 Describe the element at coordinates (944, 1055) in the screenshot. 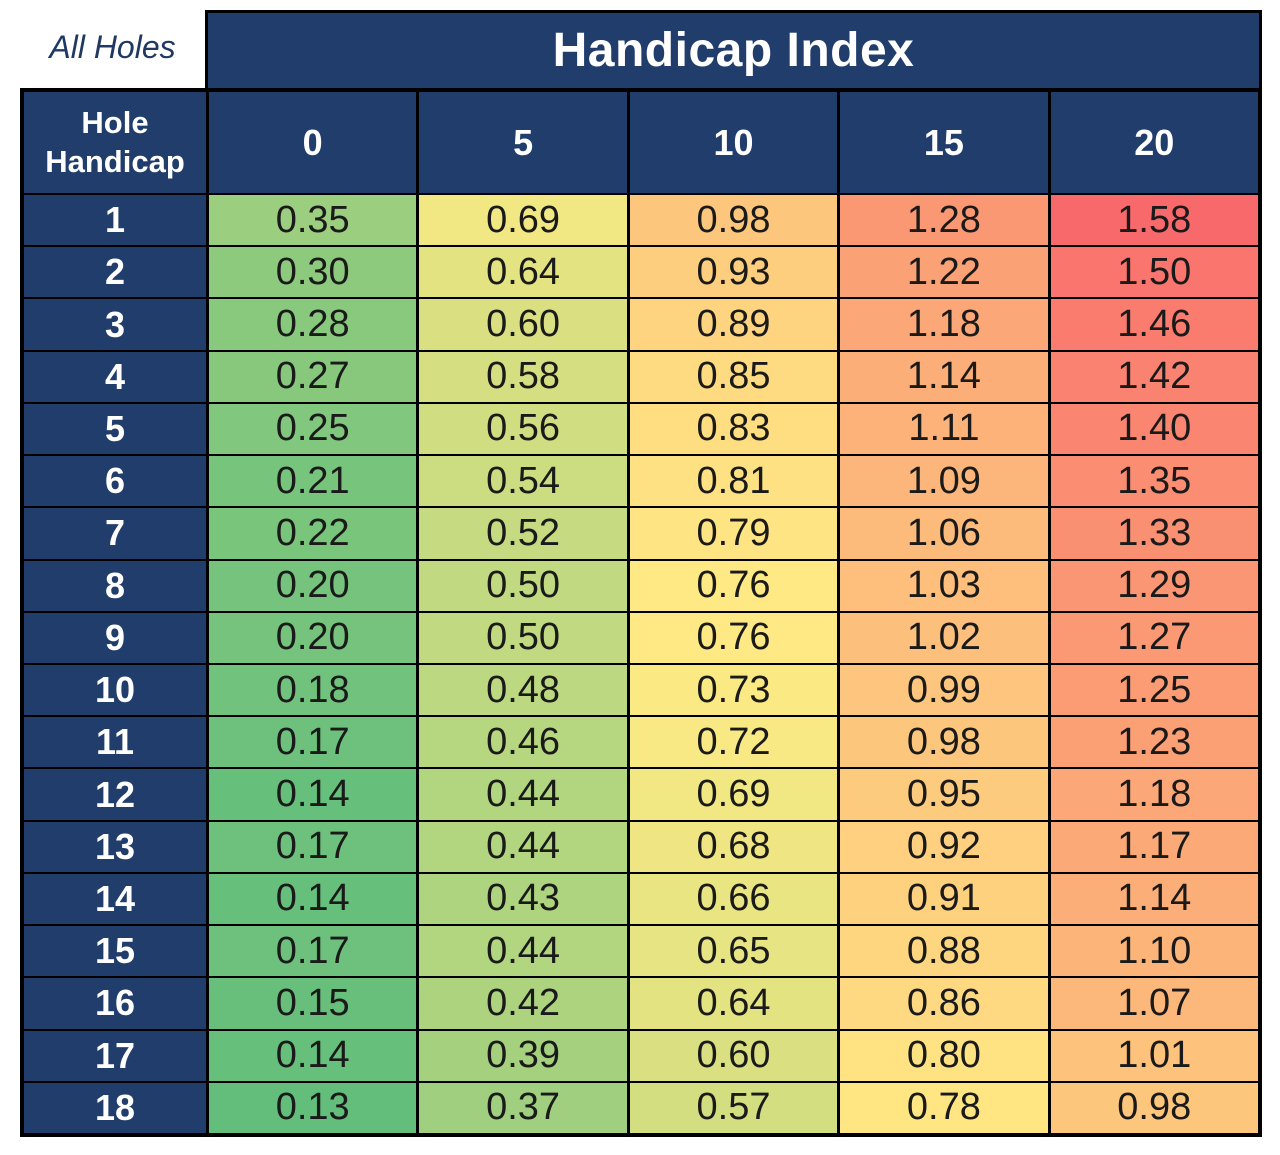

I see `value-cell: 0.80` at that location.